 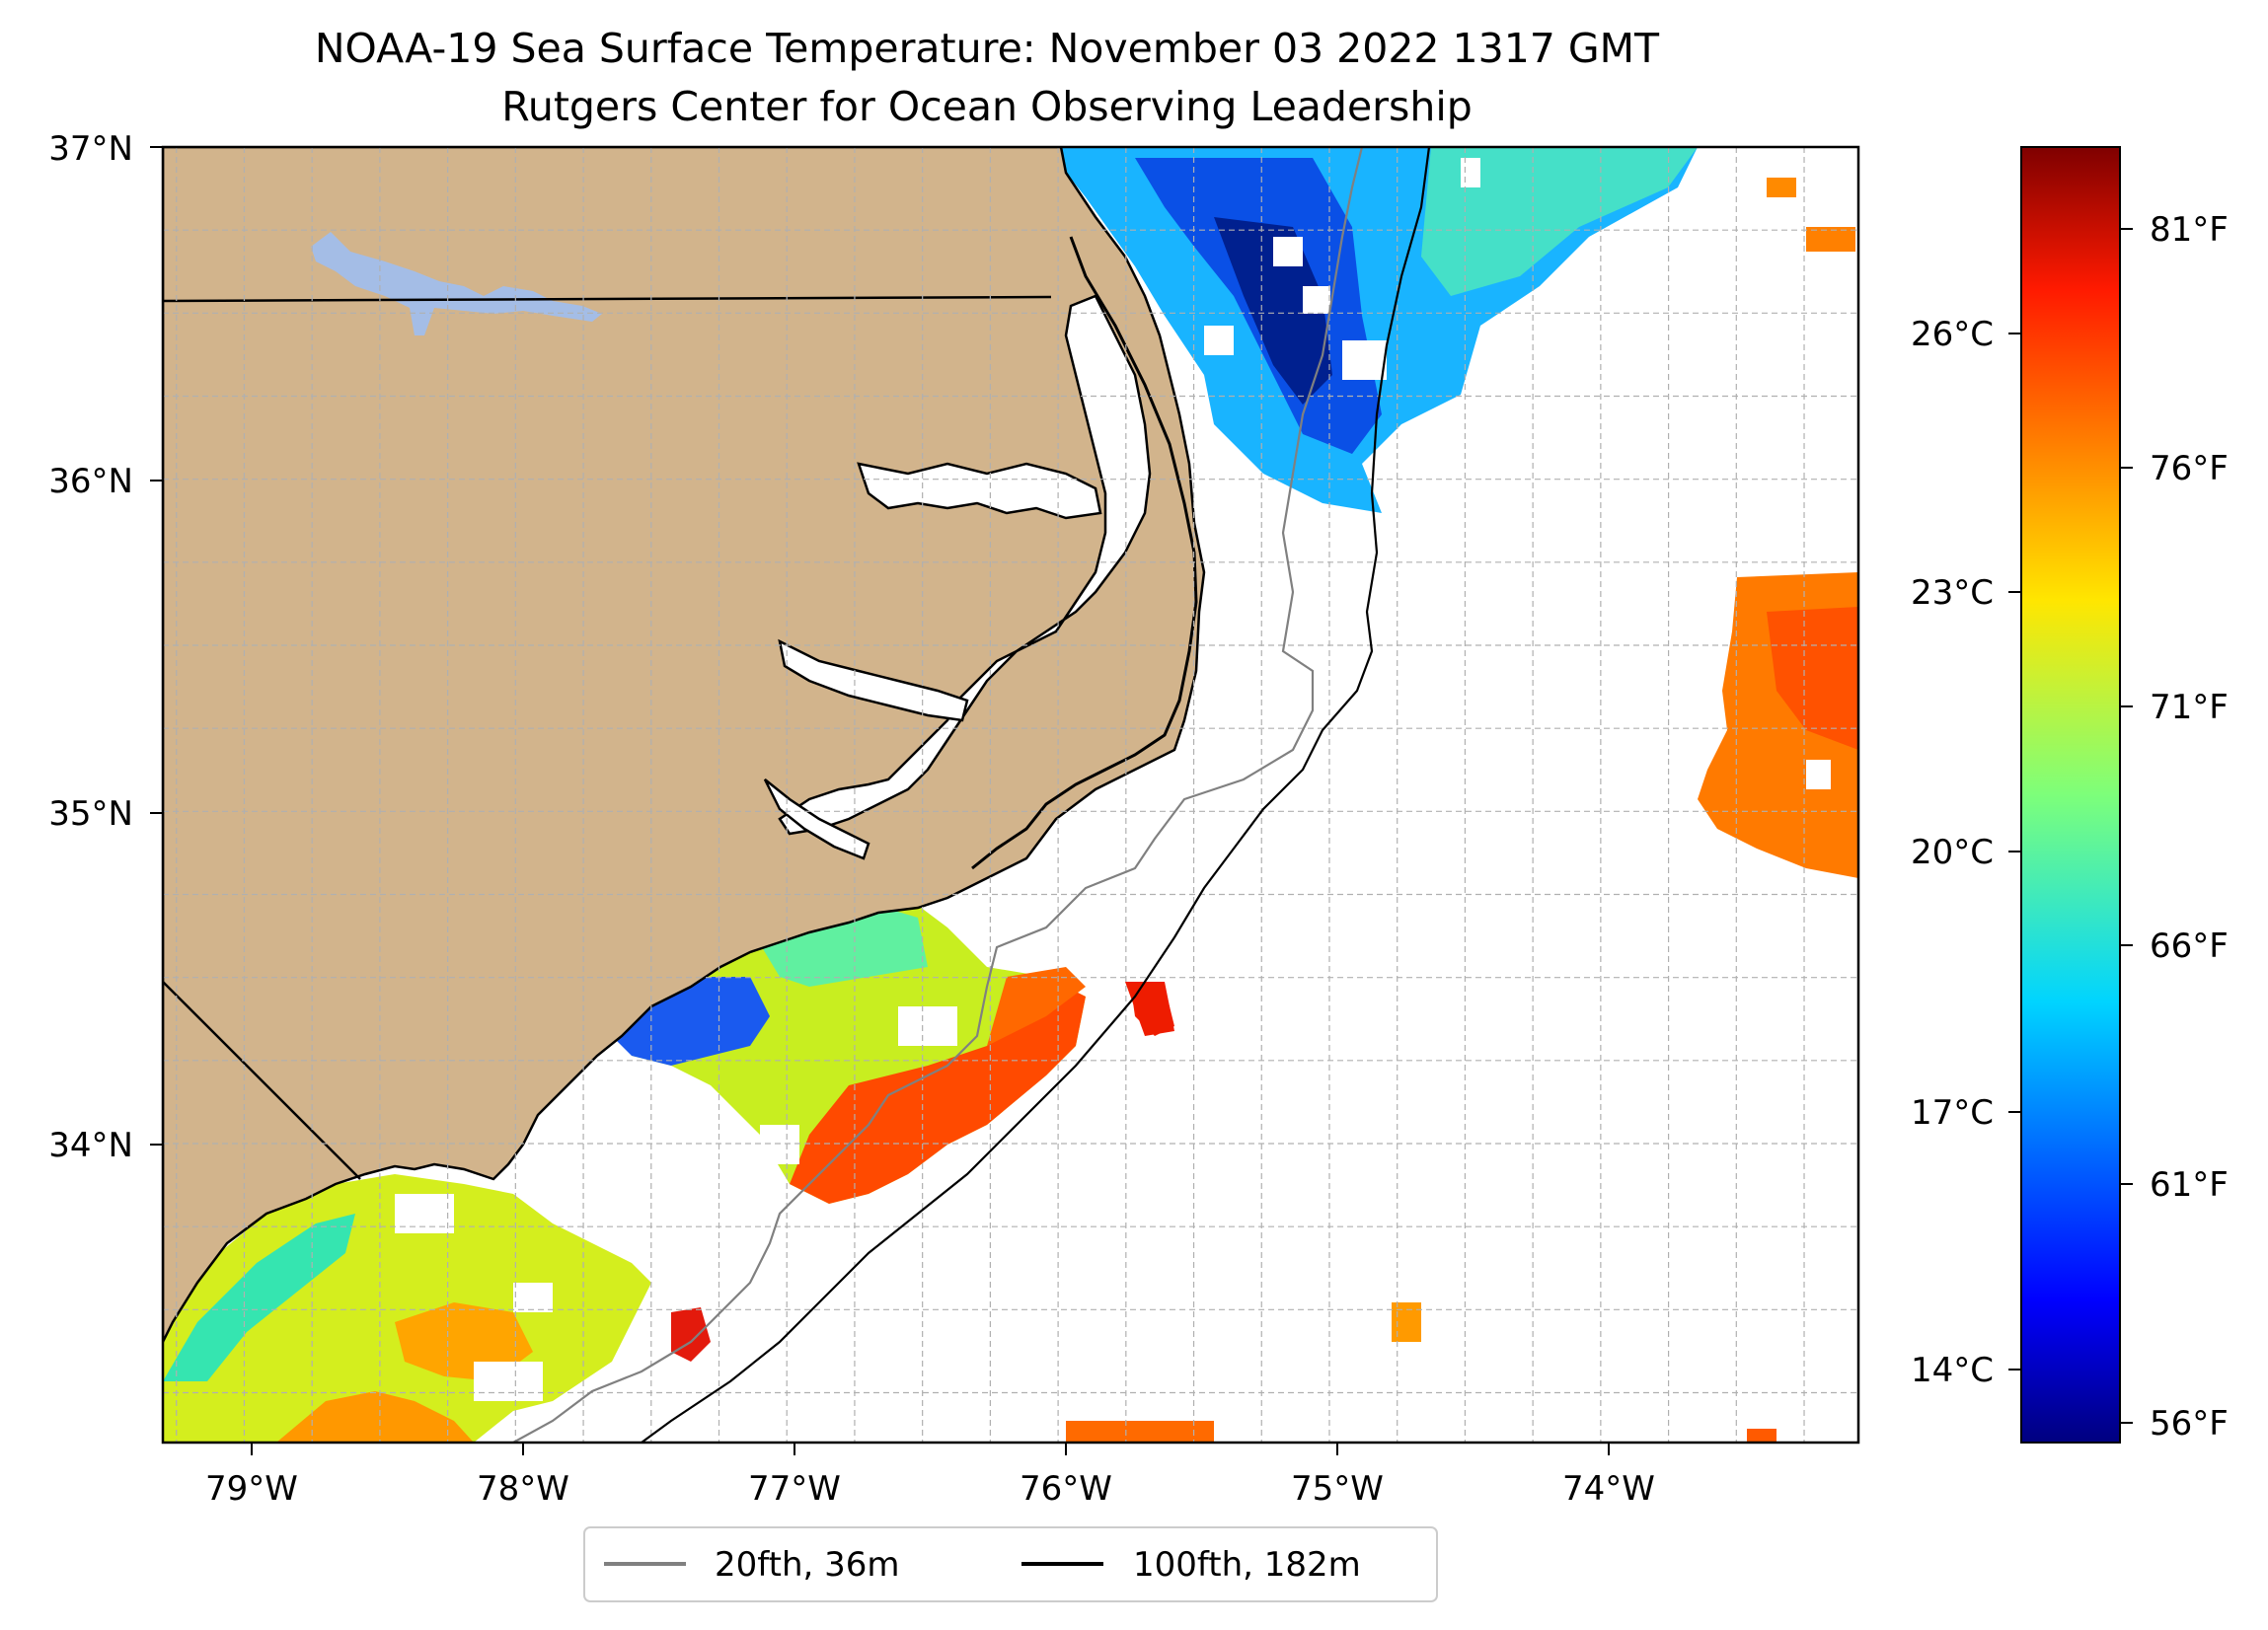 I want to click on lat-label-34: 34°N, so click(x=90, y=1145).